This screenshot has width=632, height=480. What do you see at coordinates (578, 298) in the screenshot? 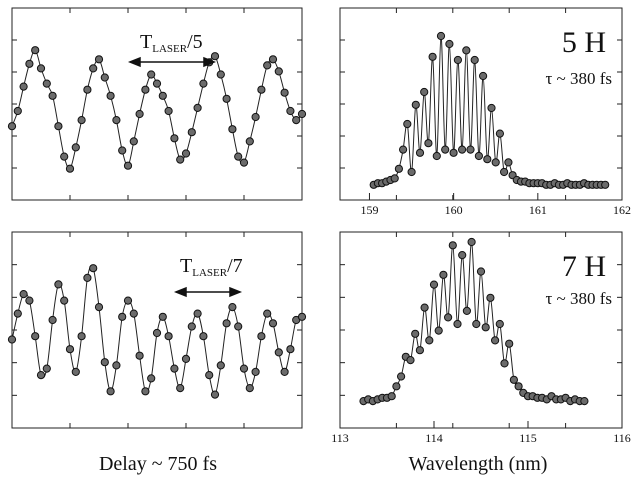
I see `spectrum-7h-subtitle: τ ~ 380 fs` at bounding box center [578, 298].